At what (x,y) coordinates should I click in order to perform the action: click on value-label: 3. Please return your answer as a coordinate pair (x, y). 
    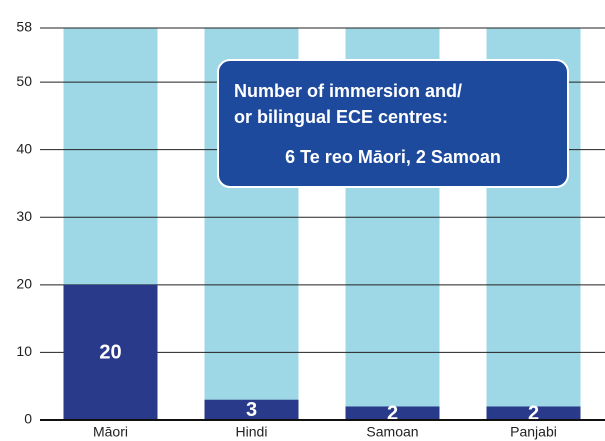
    Looking at the image, I should click on (251, 410).